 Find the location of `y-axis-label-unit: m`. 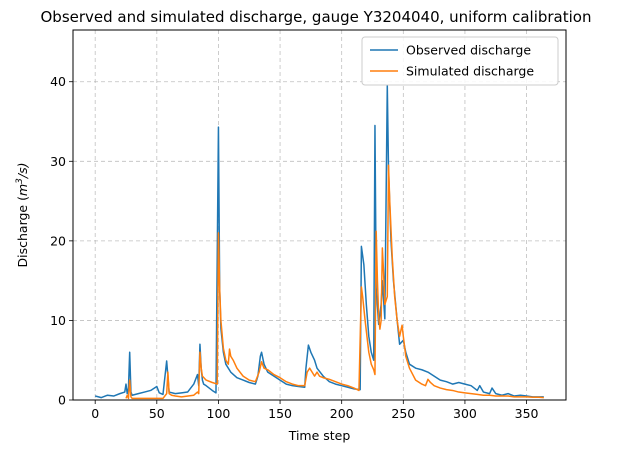

y-axis-label-unit: m is located at coordinates (22, 190).